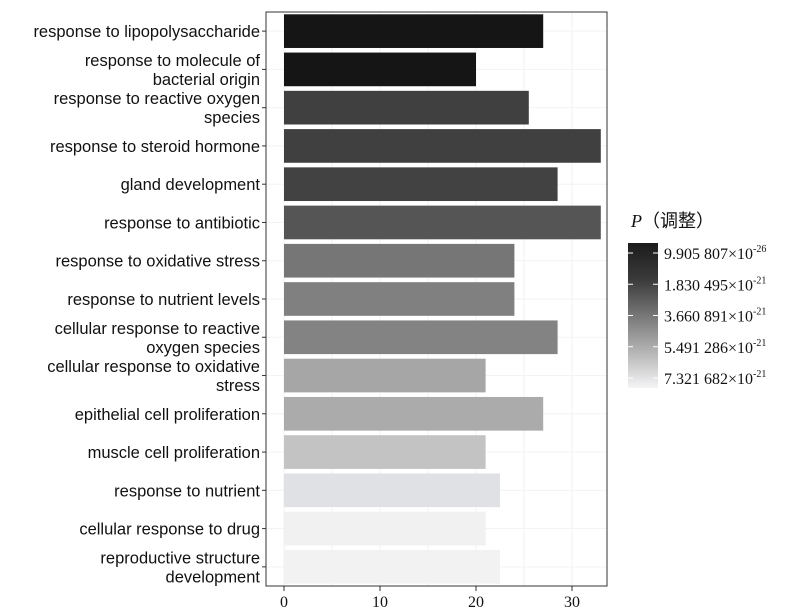 Image resolution: width=787 pixels, height=615 pixels. What do you see at coordinates (174, 453) in the screenshot?
I see `category-label: muscle cell proliferation` at bounding box center [174, 453].